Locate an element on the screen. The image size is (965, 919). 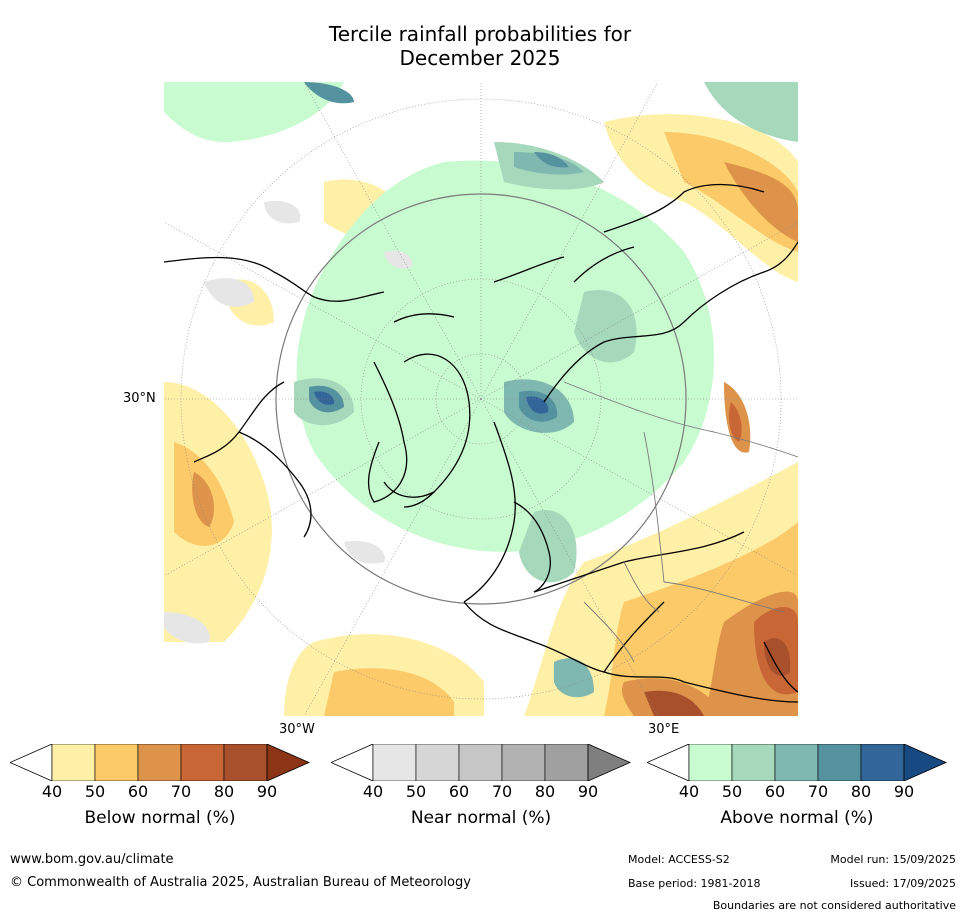
map-title-line2: December 2025 is located at coordinates (480, 58).